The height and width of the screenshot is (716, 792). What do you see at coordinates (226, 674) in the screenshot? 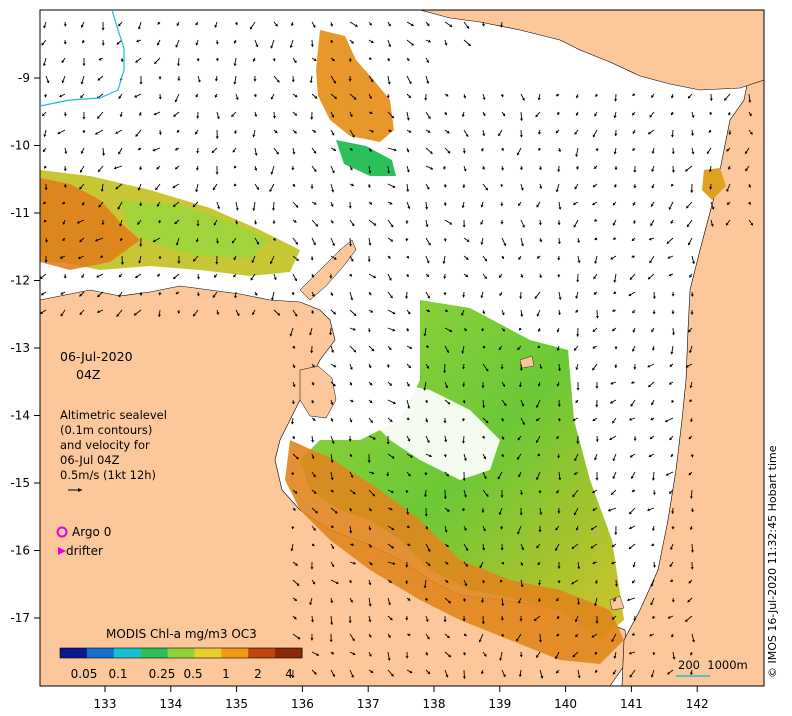
I see `colorbar-tick-label: 1` at bounding box center [226, 674].